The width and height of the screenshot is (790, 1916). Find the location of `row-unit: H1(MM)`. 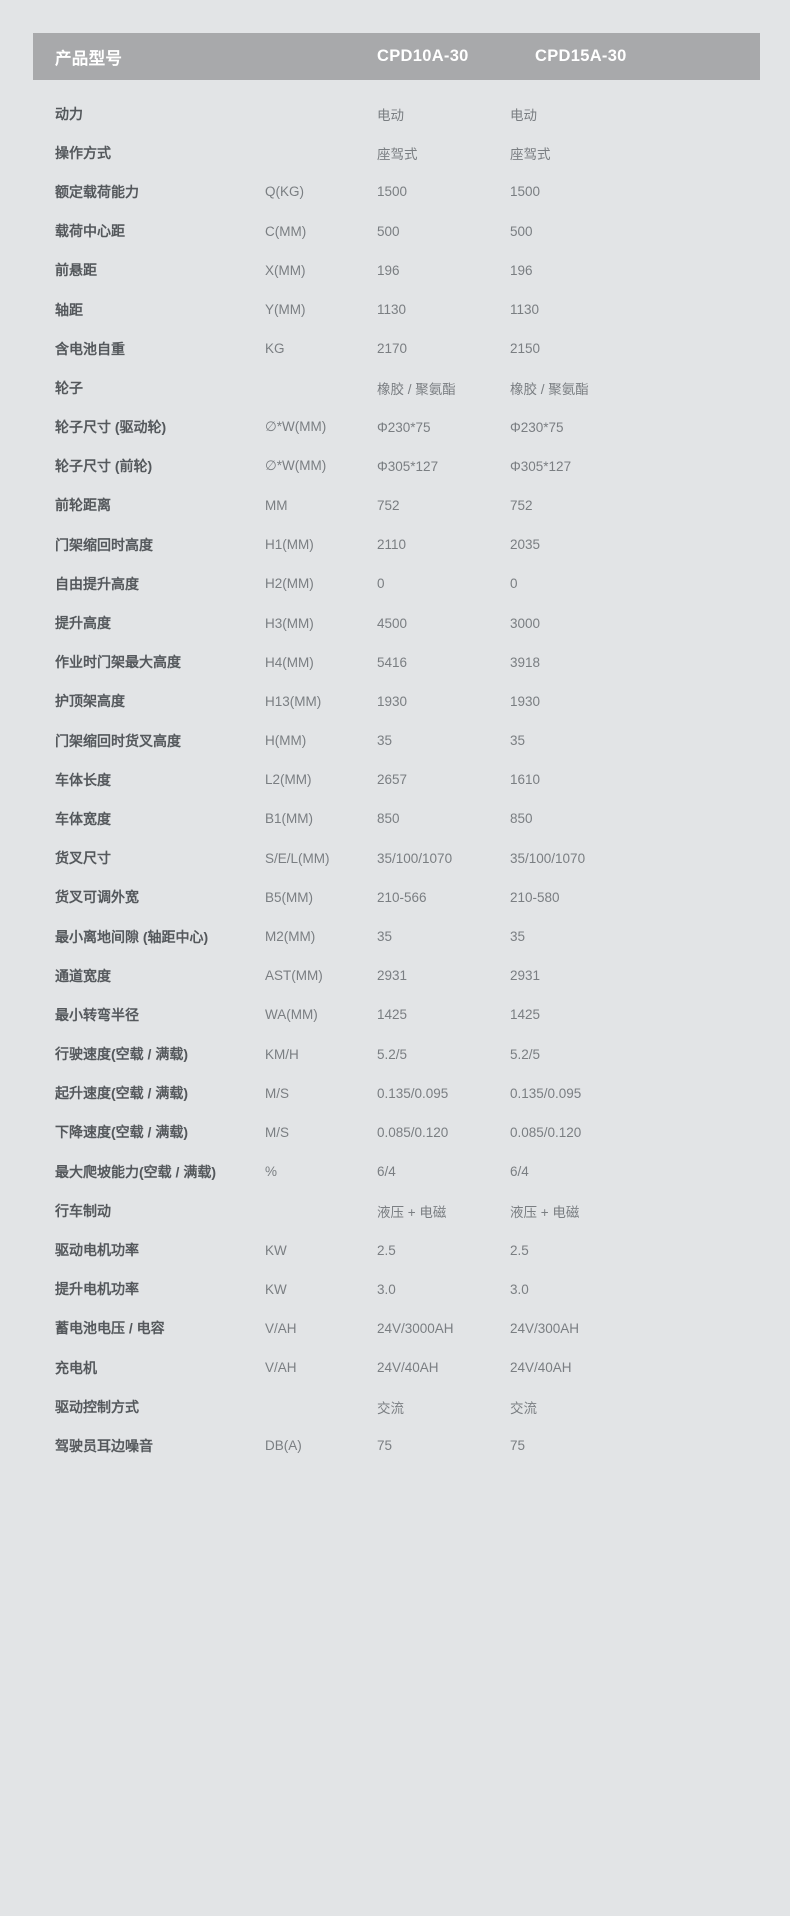

row-unit: H1(MM) is located at coordinates (289, 545).